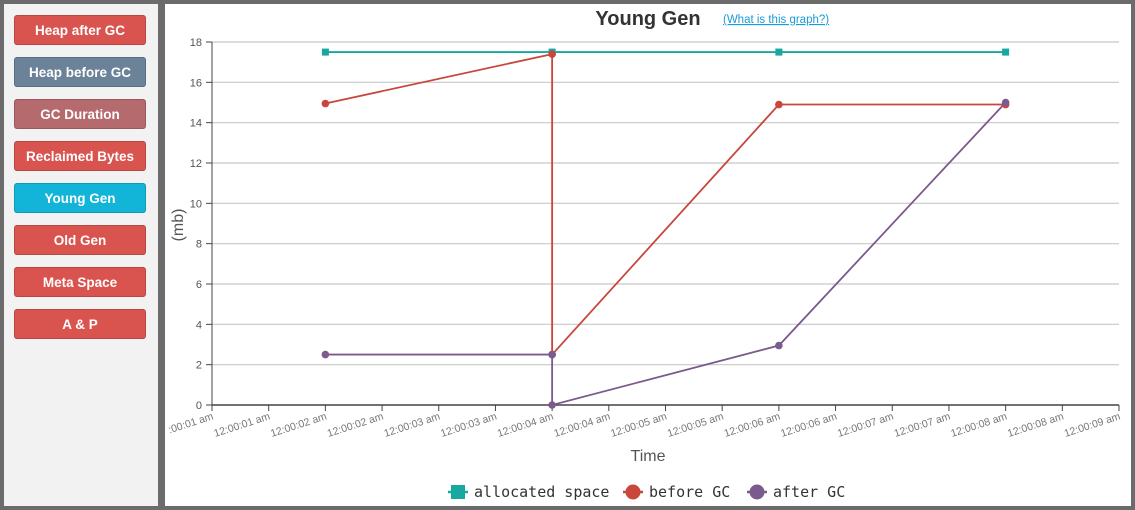  Describe the element at coordinates (196, 43) in the screenshot. I see `y-tick-label: 18` at that location.